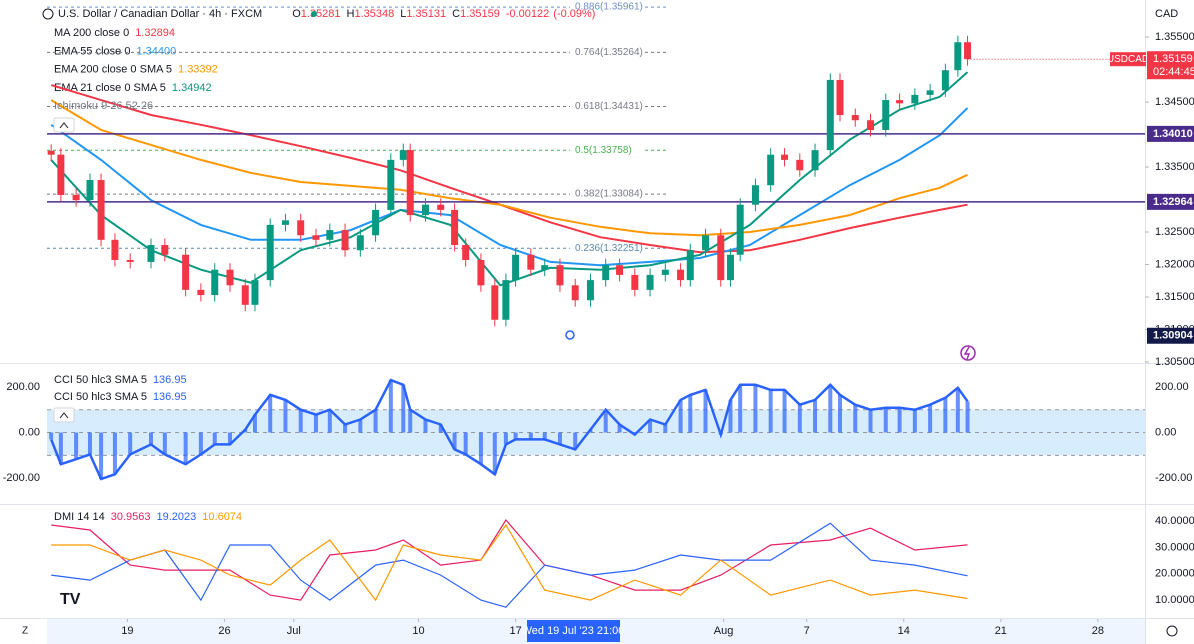 The width and height of the screenshot is (1194, 644). I want to click on collapse-icon, so click(64, 125).